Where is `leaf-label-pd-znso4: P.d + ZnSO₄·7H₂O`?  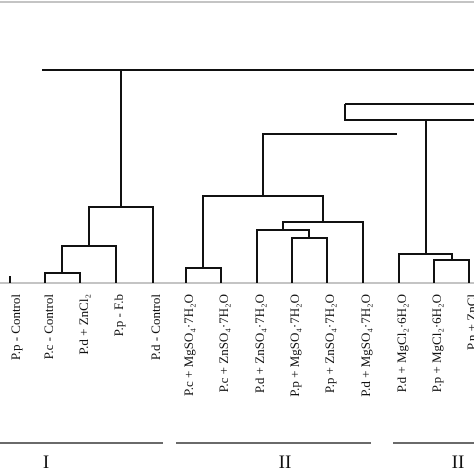 leaf-label-pd-znso4: P.d + ZnSO₄·7H₂O is located at coordinates (259, 343).